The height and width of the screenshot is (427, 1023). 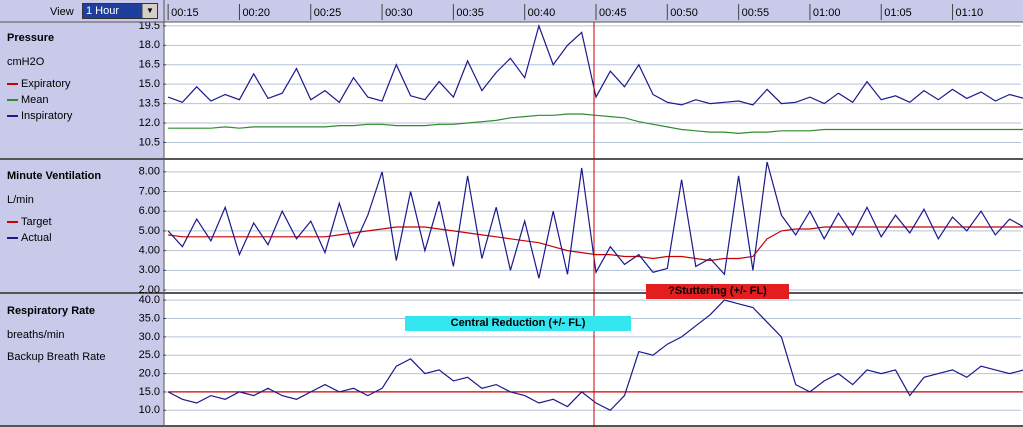 I want to click on y-axis-label: breaths/min, so click(x=35, y=335).